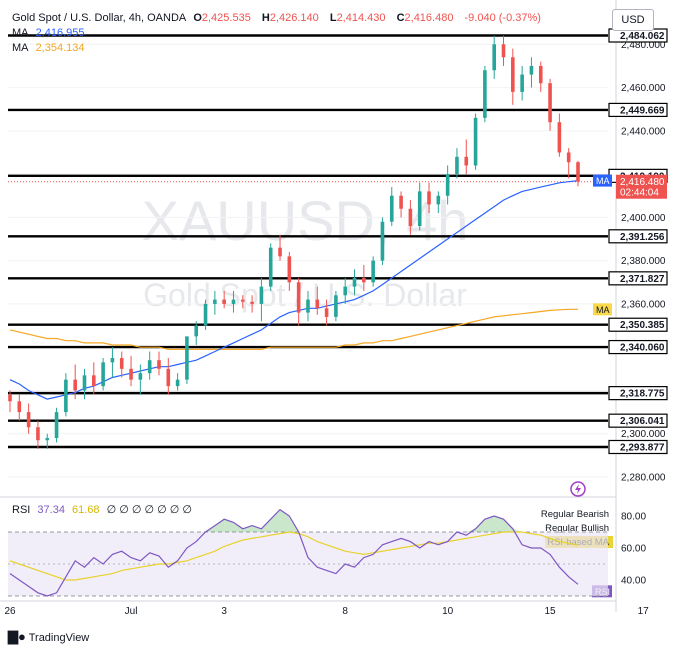 The height and width of the screenshot is (649, 676). I want to click on watermark-ticker: XAUUSD, 4h, so click(305, 220).